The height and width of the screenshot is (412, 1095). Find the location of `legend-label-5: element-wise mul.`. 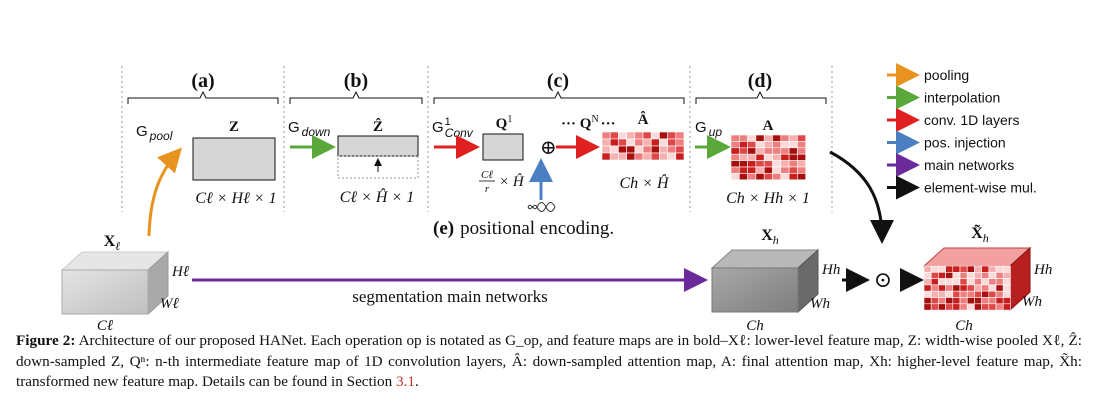

legend-label-5: element-wise mul. is located at coordinates (980, 188).